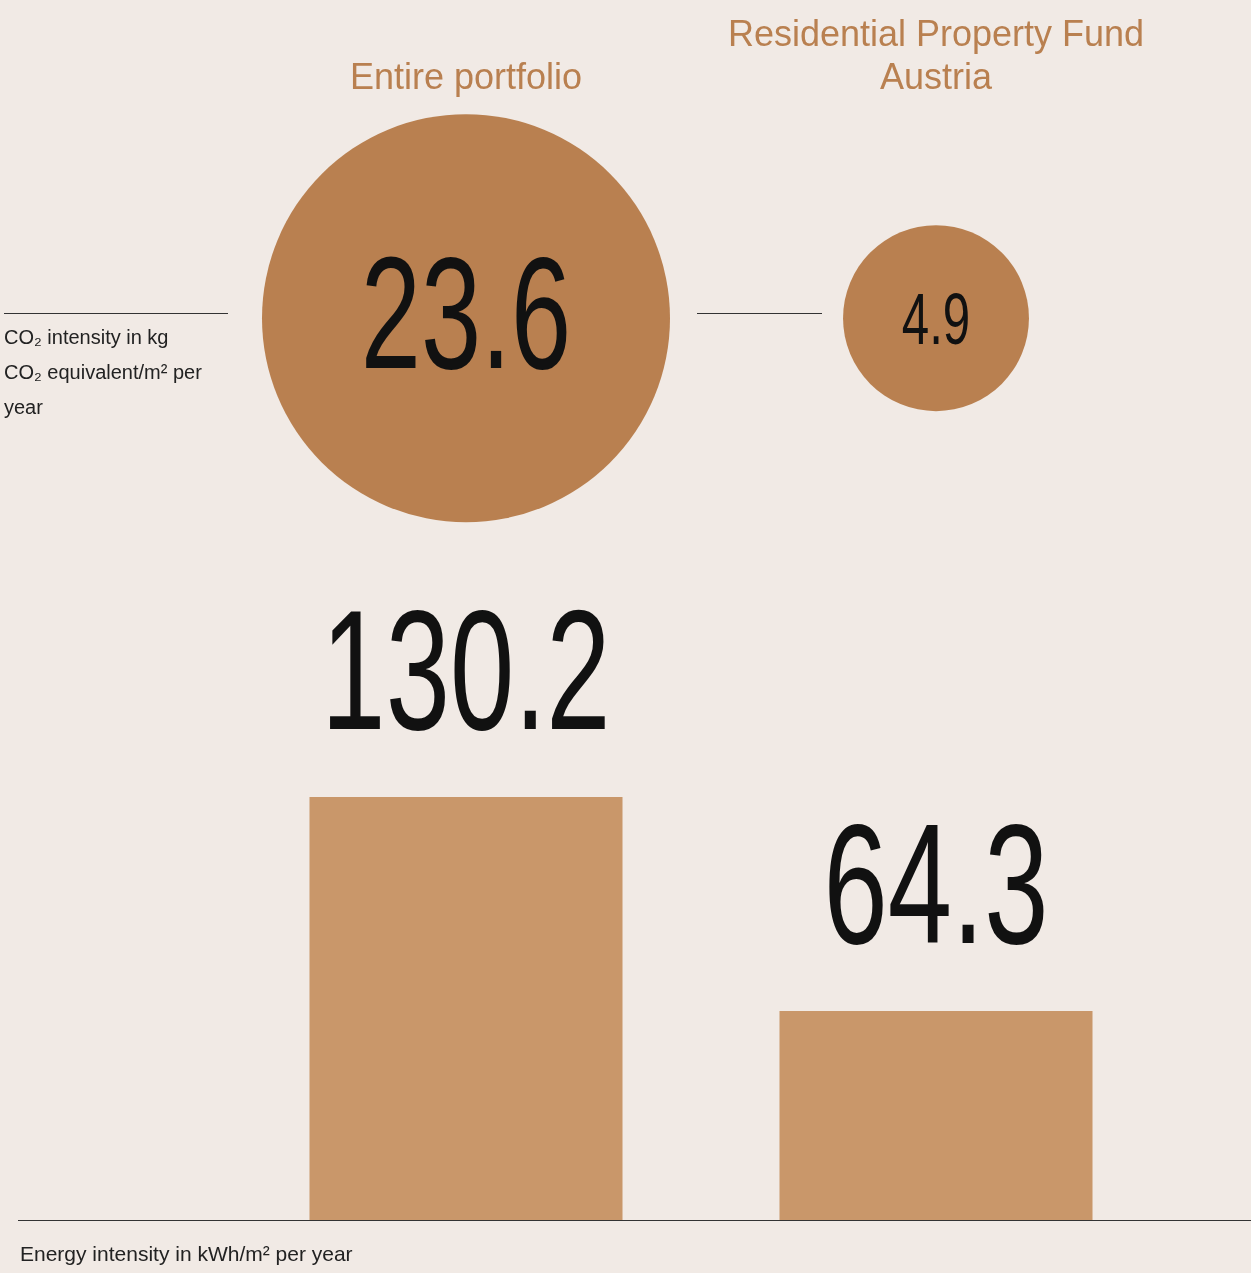 The width and height of the screenshot is (1251, 1273). What do you see at coordinates (936, 319) in the screenshot?
I see `data-label: 4.9` at bounding box center [936, 319].